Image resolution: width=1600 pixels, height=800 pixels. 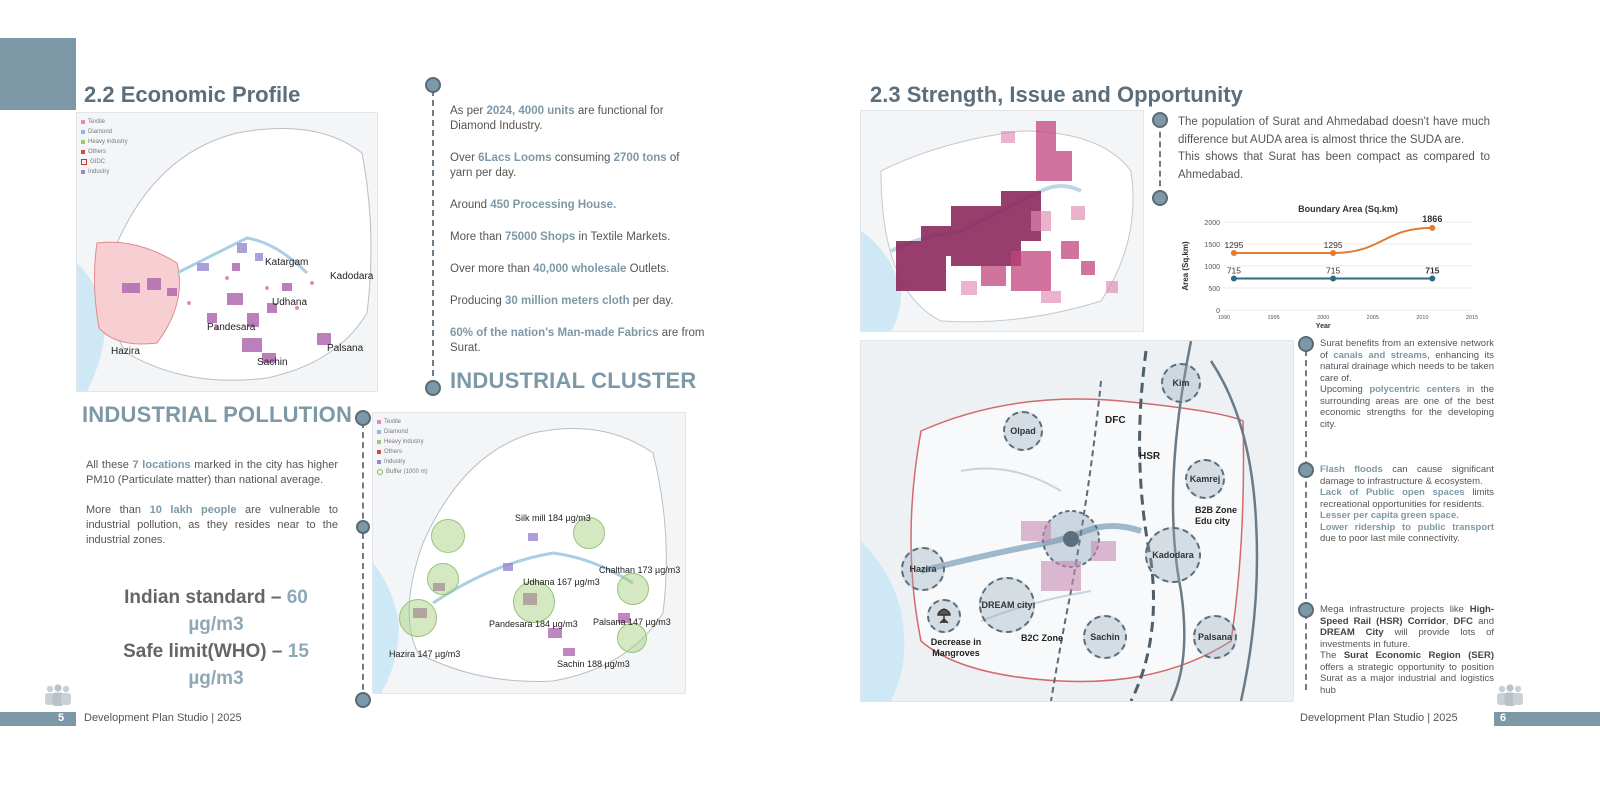 I want to click on cluster-label-udhana: Udhana 167 µg/m3, so click(x=561, y=582).